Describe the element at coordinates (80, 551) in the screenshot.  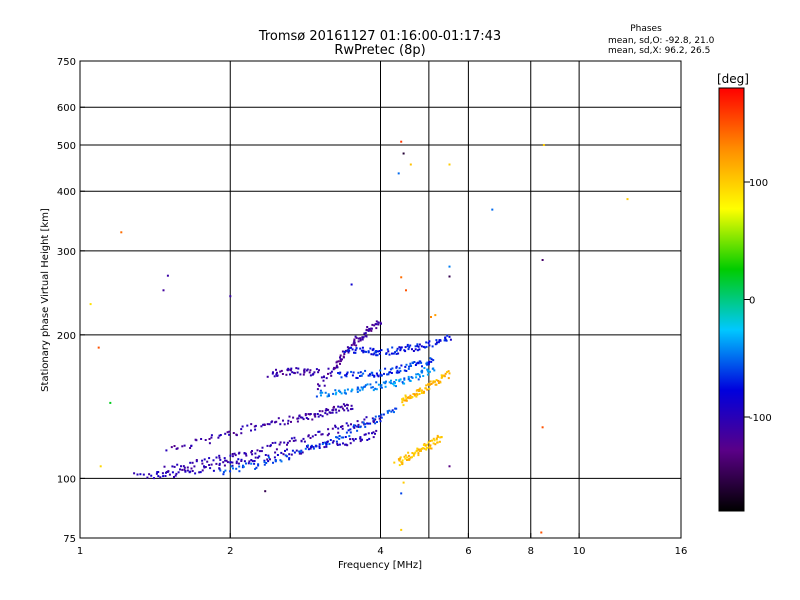
I see `x-tick-label: 1` at that location.